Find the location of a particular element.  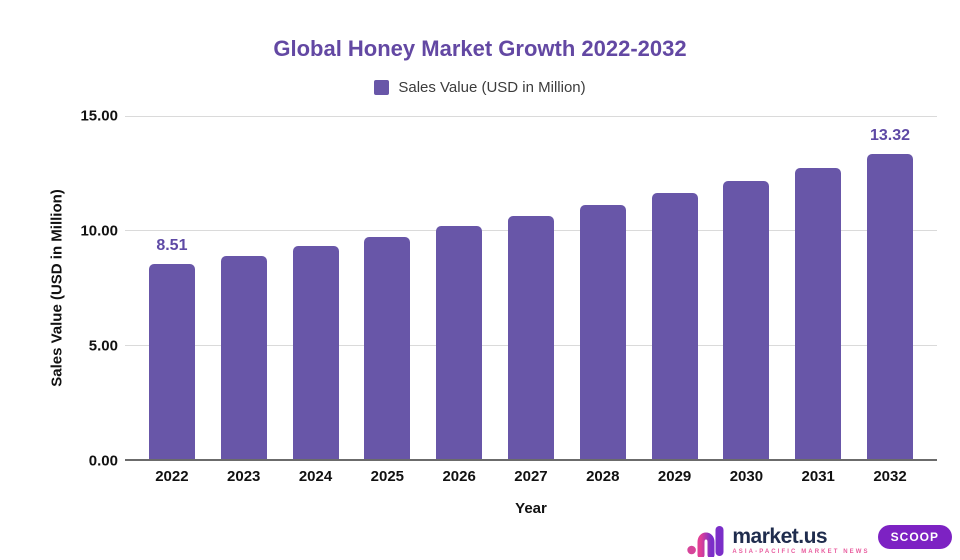

x-axis-title: Year is located at coordinates (531, 508).